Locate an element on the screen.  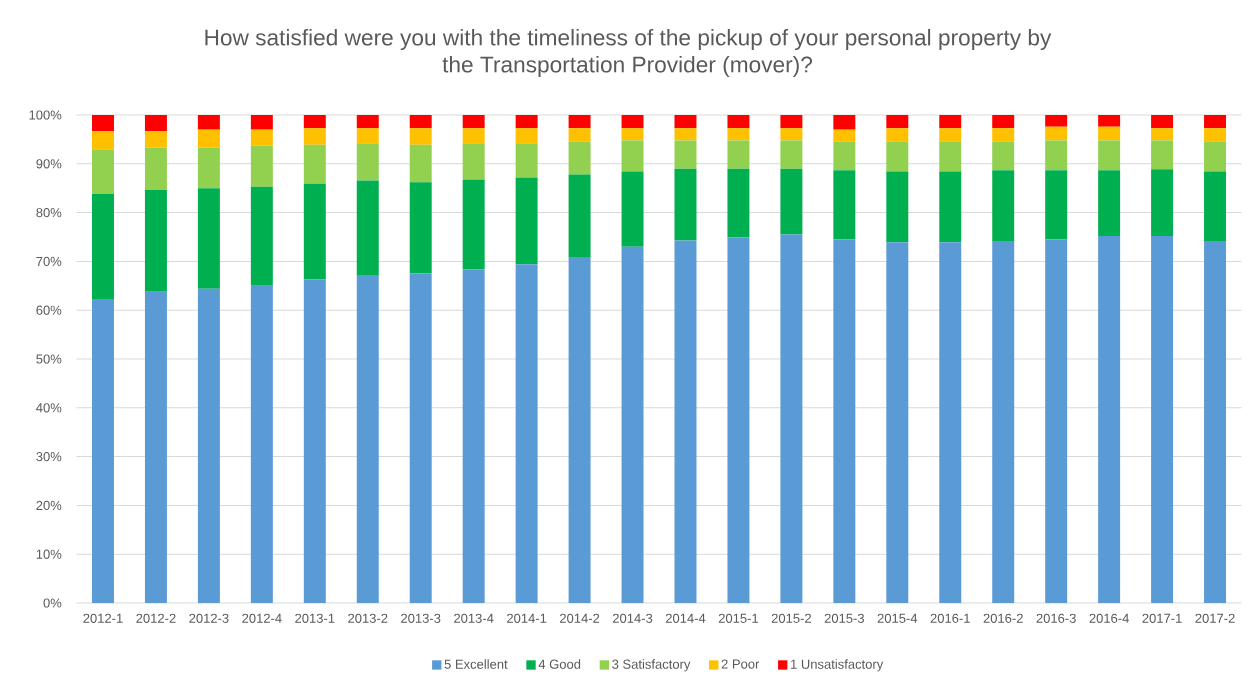
x-tick-label: 2016-4 is located at coordinates (1109, 618).